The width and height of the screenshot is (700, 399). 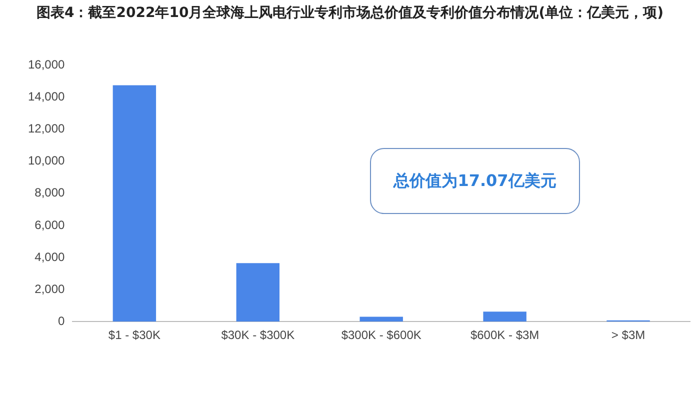 I want to click on y-tick-label: 12,000, so click(x=47, y=129).